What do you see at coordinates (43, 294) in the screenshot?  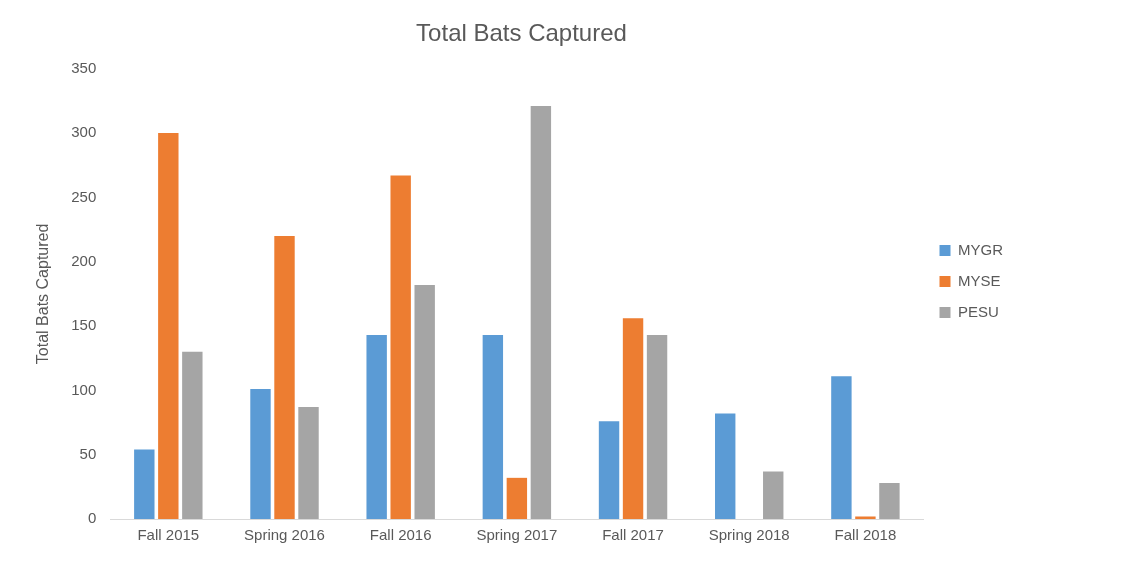 I see `y-axis-title: Total Bats Captured` at bounding box center [43, 294].